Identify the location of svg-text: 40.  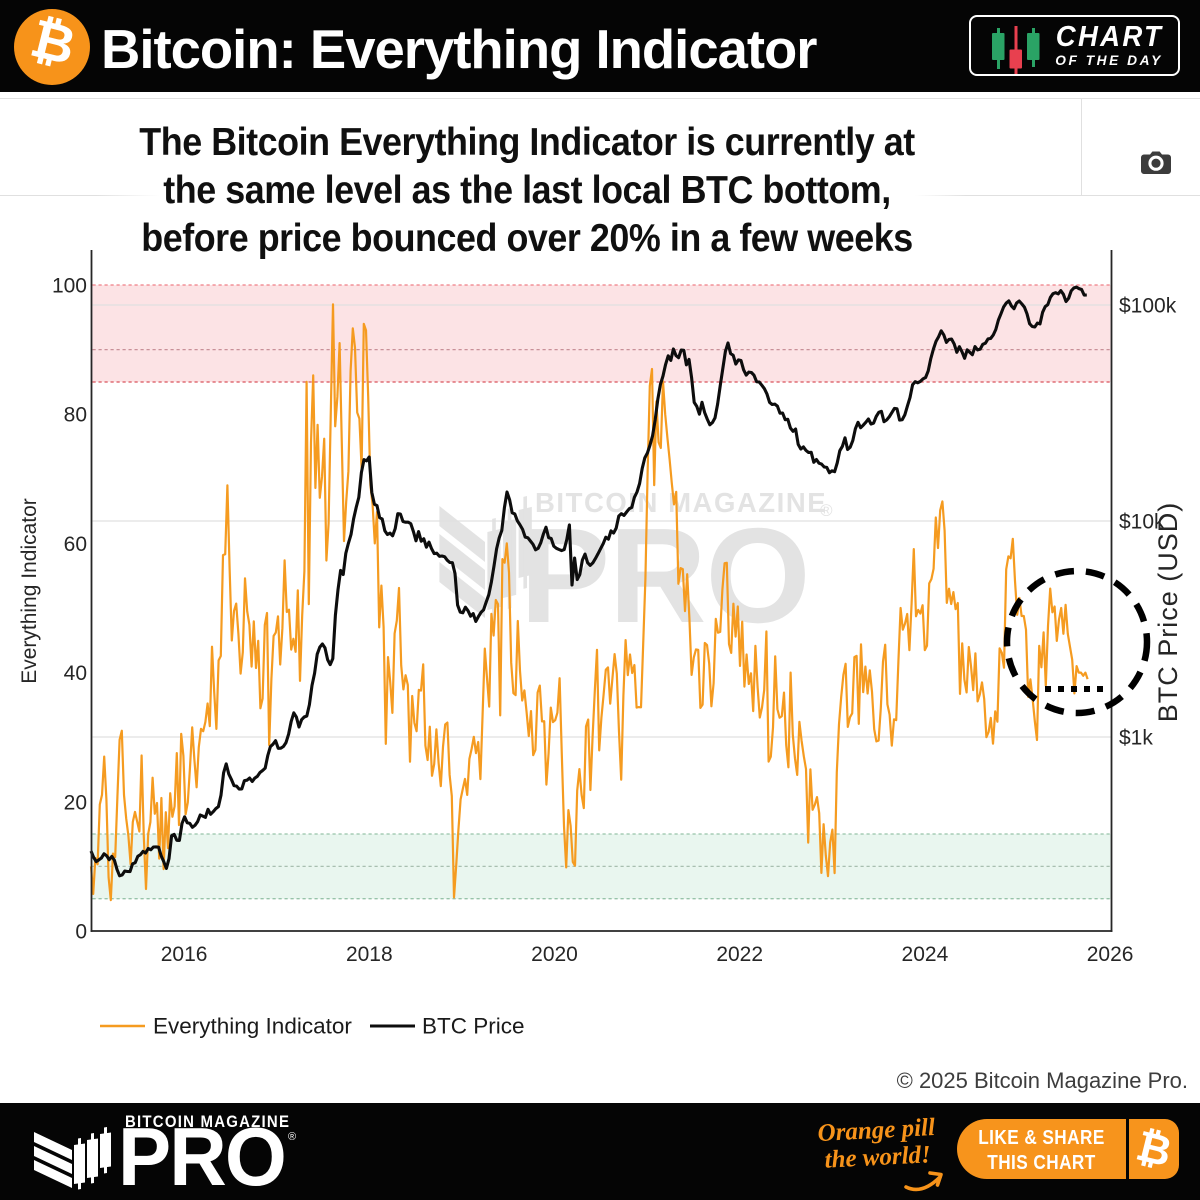
(75, 673).